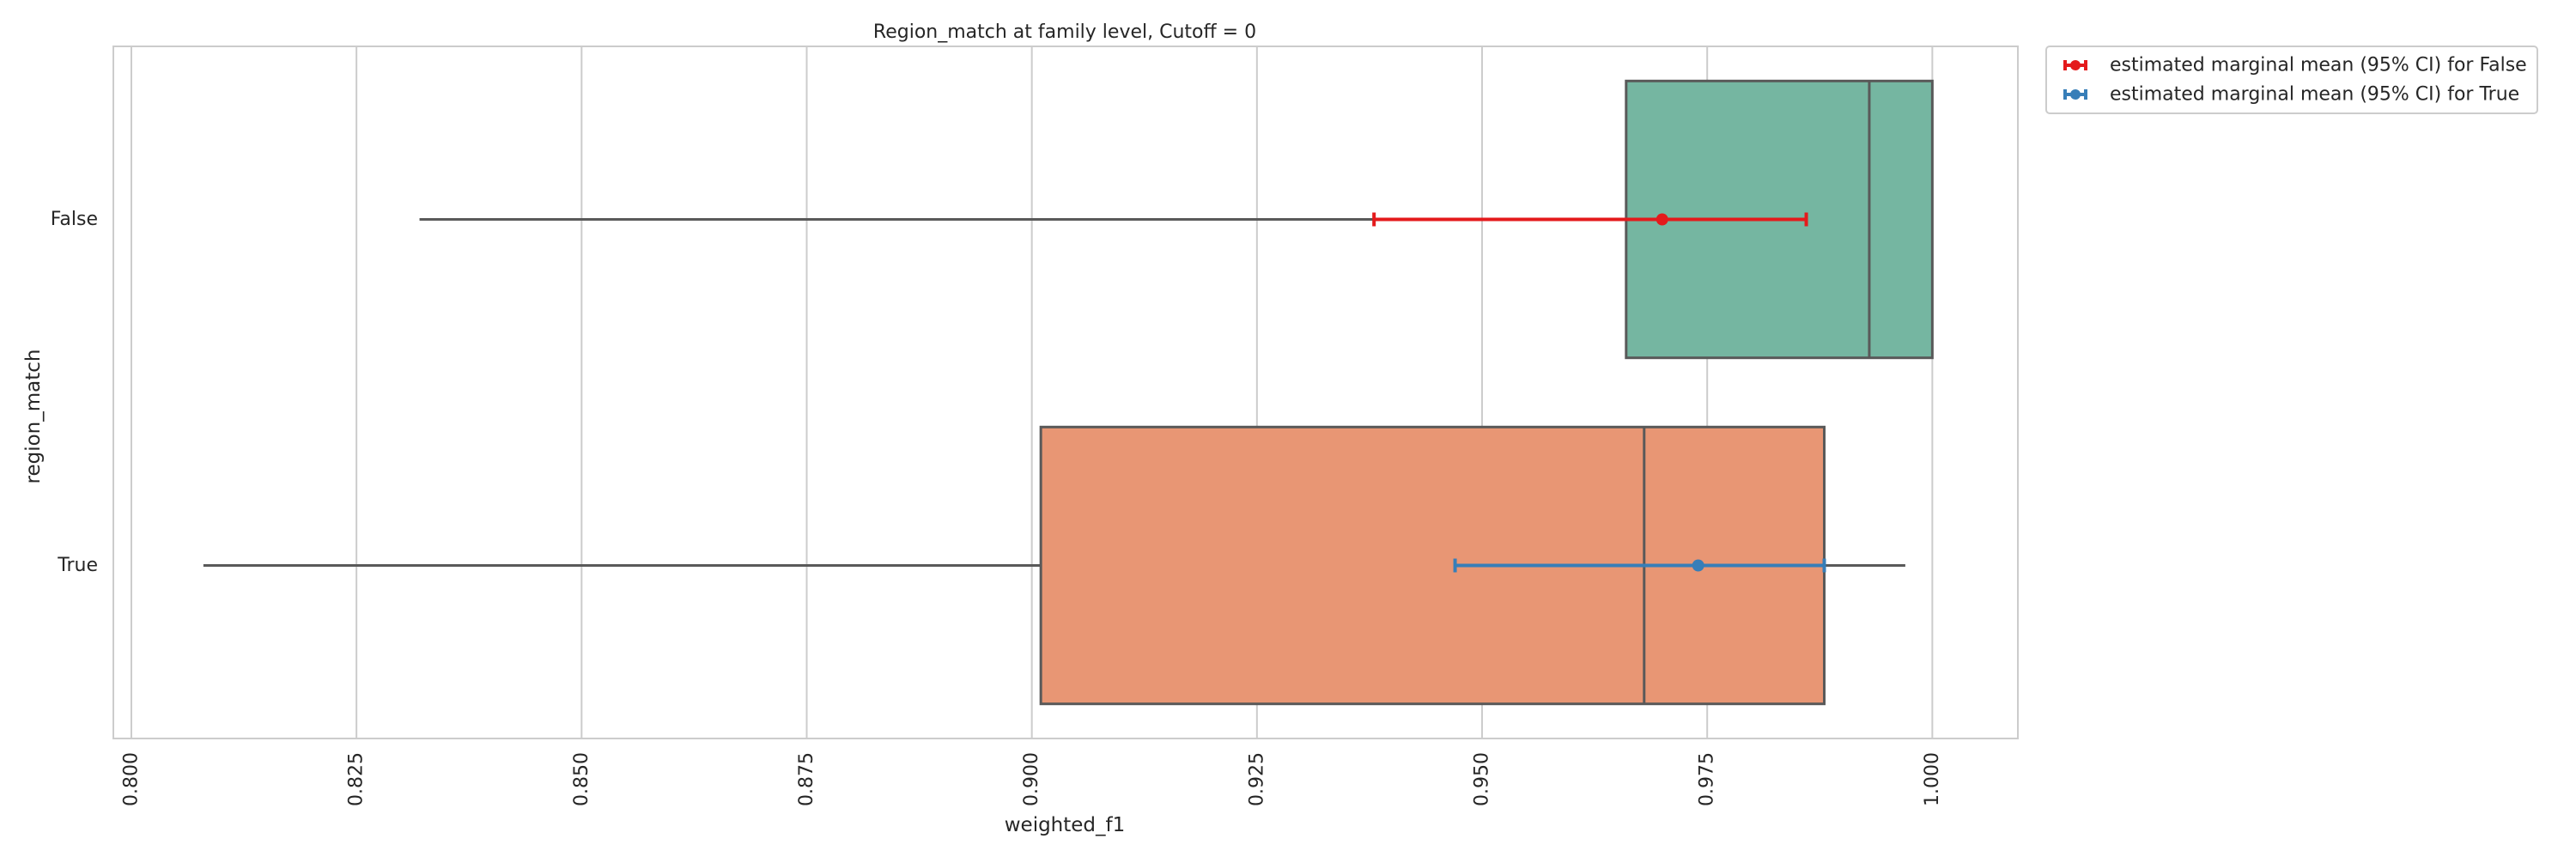 The image size is (2576, 863). I want to click on chart-title: Region_match at family level, Cutoff = 0, so click(1064, 32).